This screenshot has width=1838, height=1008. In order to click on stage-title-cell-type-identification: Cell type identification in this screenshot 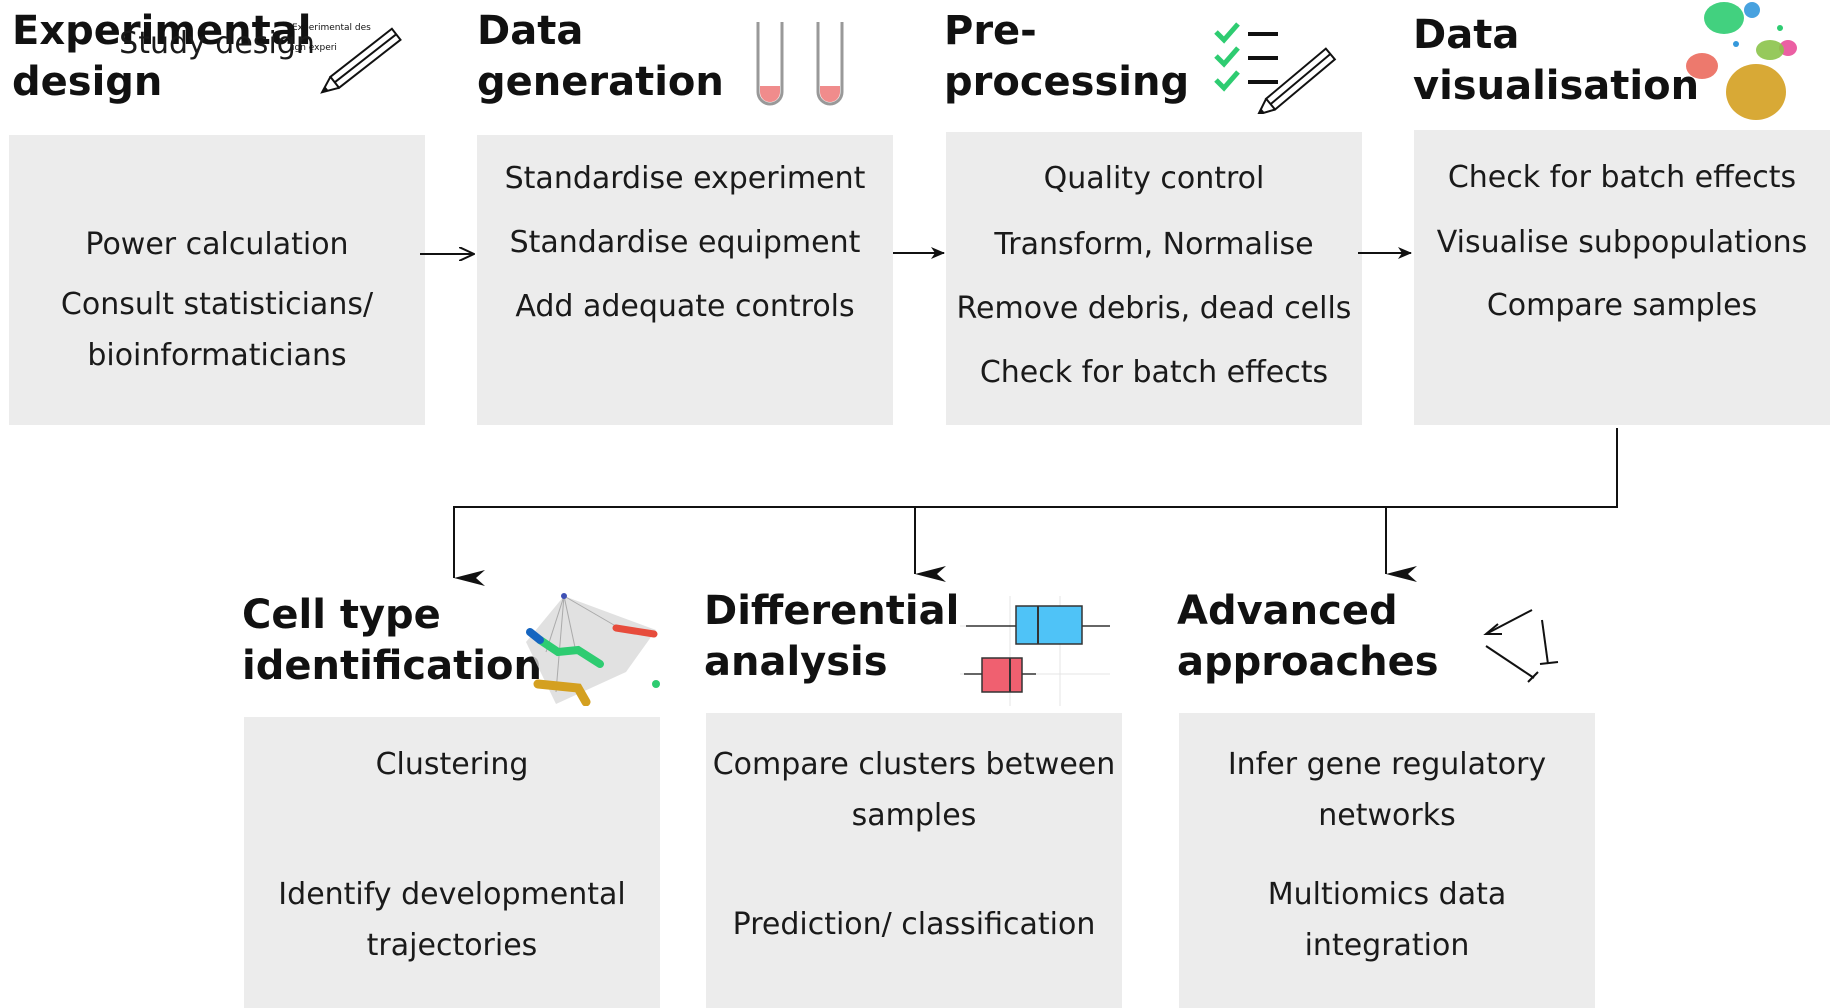, I will do `click(392, 640)`.